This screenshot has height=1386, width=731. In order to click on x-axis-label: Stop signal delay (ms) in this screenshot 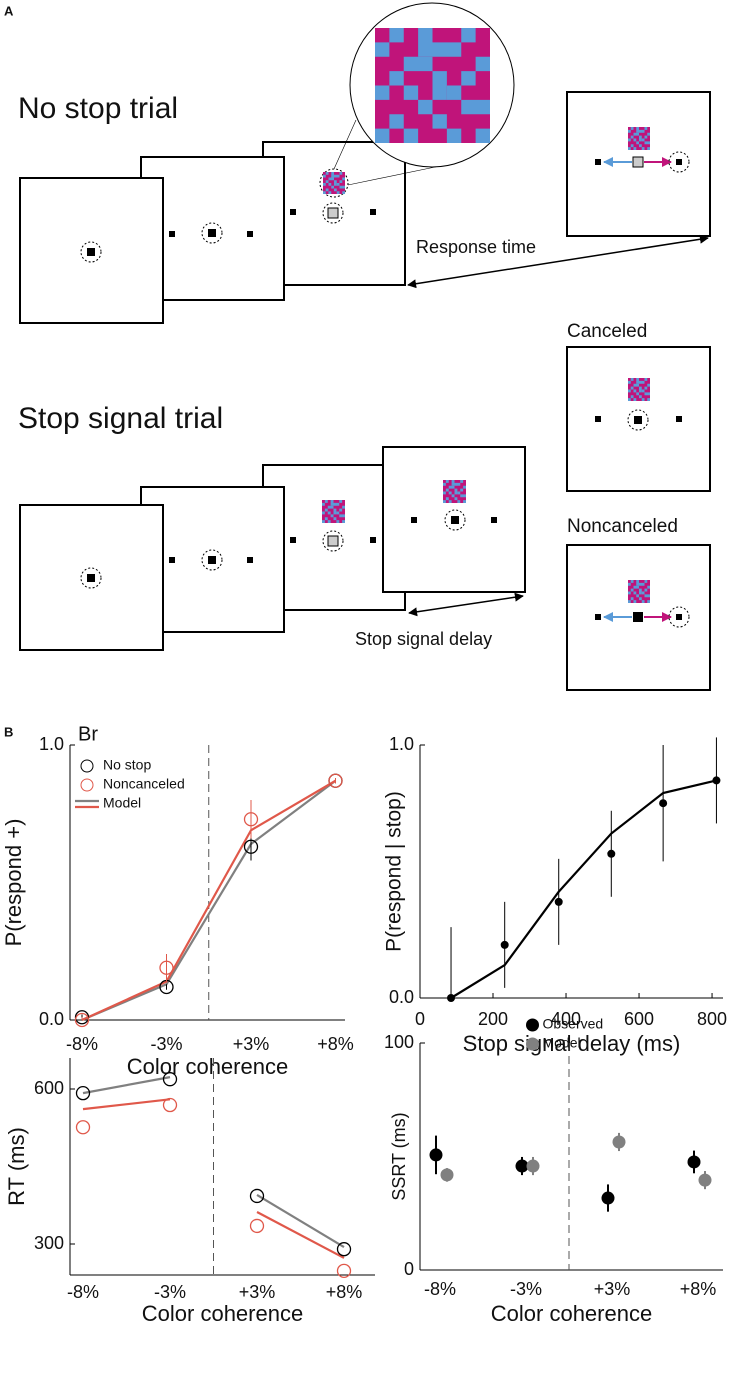, I will do `click(572, 1043)`.